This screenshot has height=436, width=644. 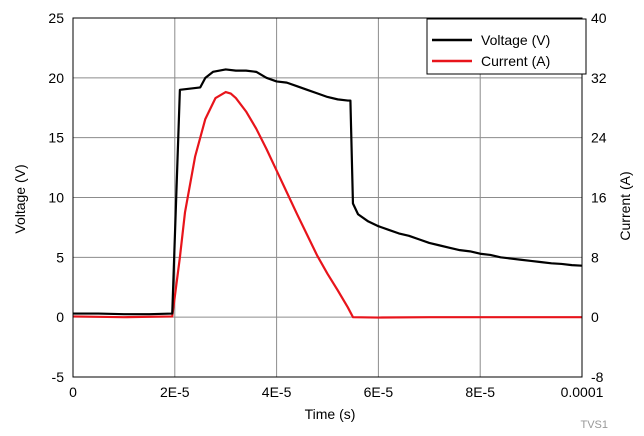 I want to click on y-left-tick-label: 0, so click(x=60, y=317).